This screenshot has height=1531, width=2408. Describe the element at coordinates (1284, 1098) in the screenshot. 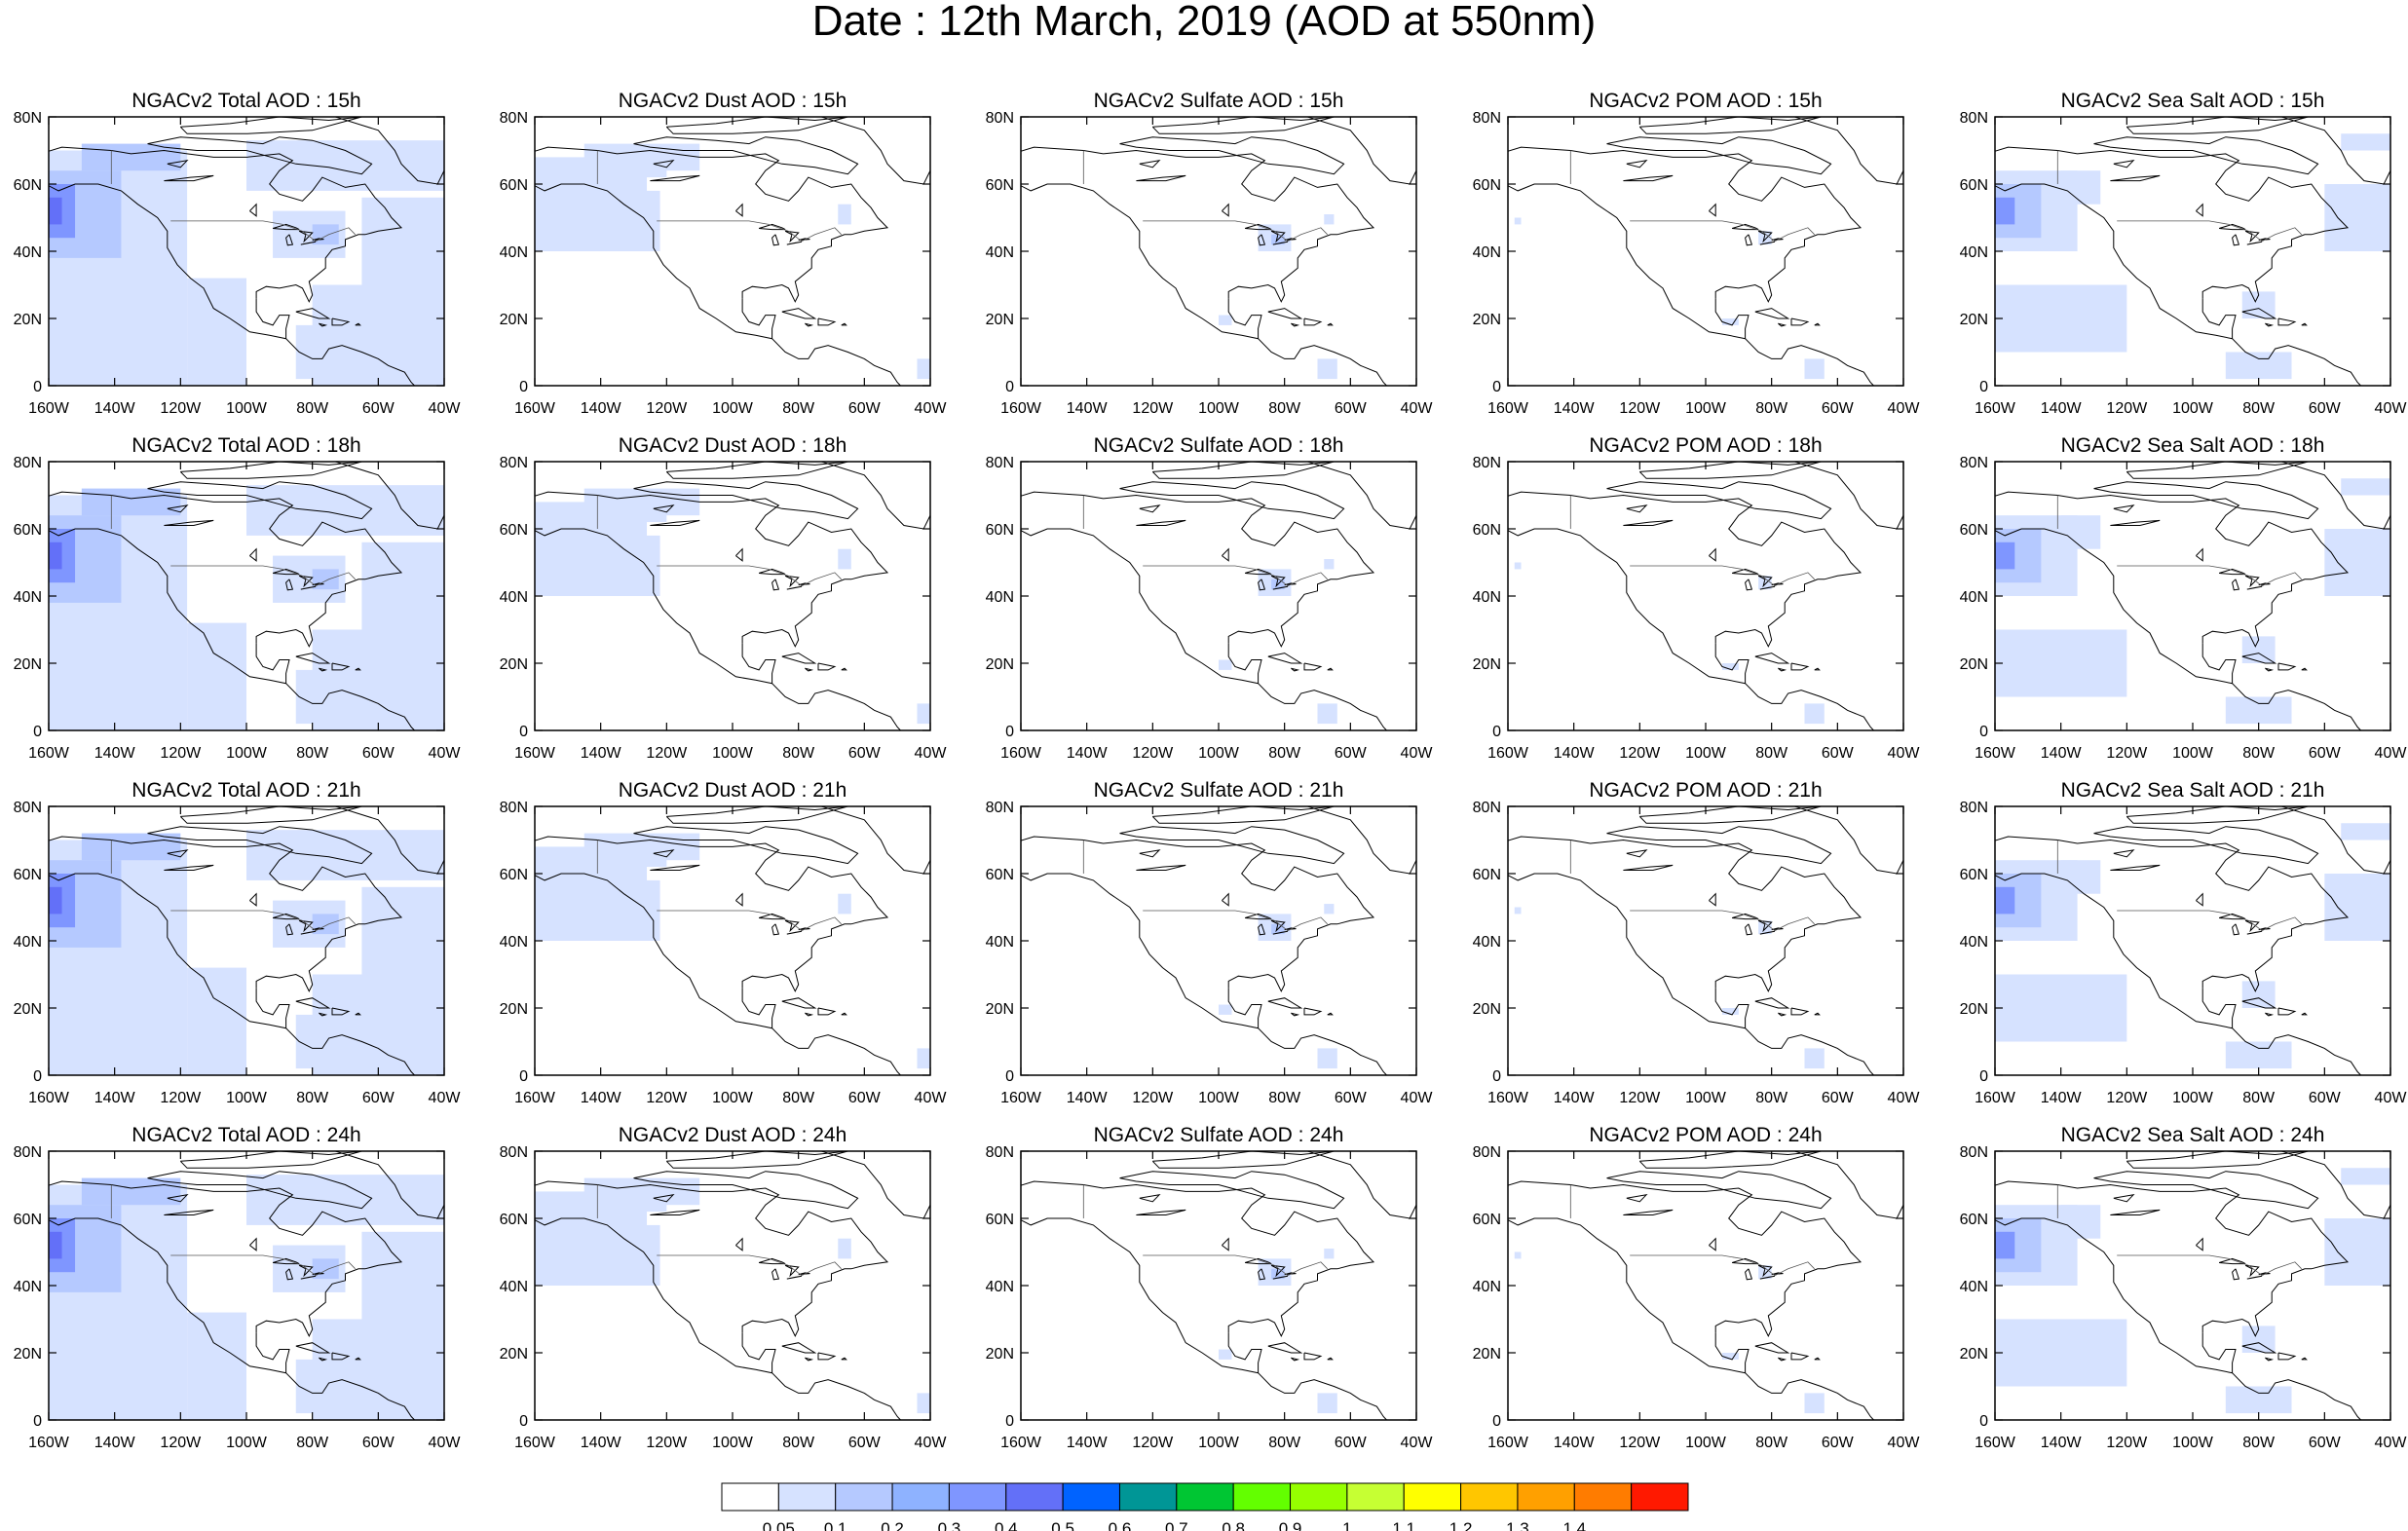

I see `lon-tick-label: 80W` at that location.